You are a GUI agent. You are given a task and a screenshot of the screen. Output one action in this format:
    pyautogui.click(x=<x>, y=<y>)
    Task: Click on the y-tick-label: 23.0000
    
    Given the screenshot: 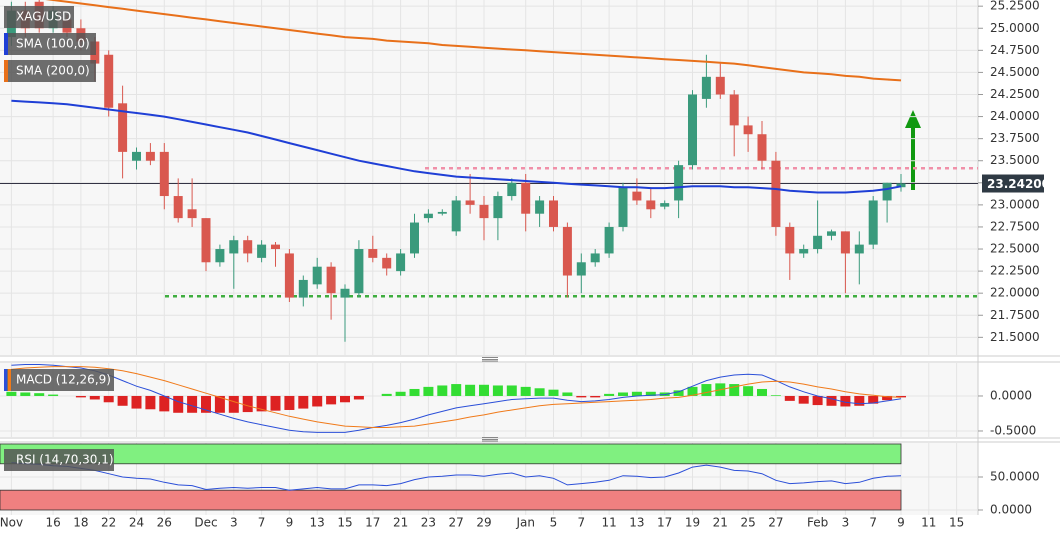 What is the action you would take?
    pyautogui.click(x=1015, y=204)
    